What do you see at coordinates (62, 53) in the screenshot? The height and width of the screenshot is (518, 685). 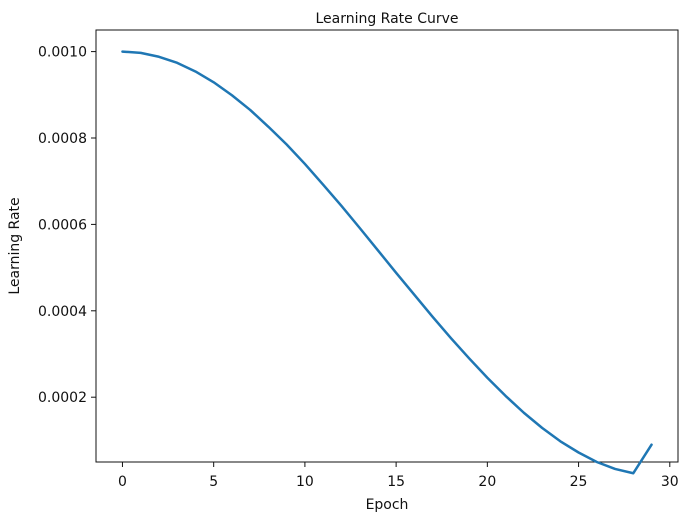 I see `y-tick-label: 0.0010` at bounding box center [62, 53].